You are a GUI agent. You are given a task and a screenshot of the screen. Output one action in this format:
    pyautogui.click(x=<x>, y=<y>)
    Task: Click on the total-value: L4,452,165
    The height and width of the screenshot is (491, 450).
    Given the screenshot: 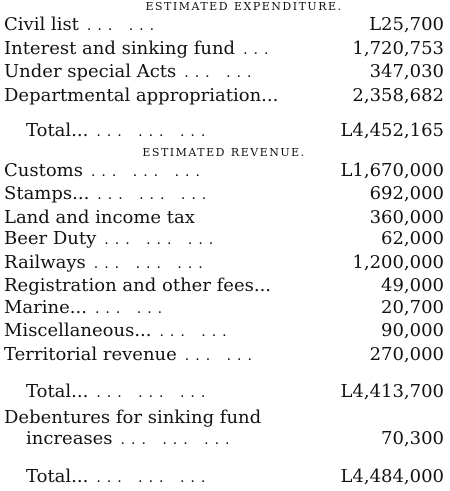 What is the action you would take?
    pyautogui.click(x=392, y=130)
    